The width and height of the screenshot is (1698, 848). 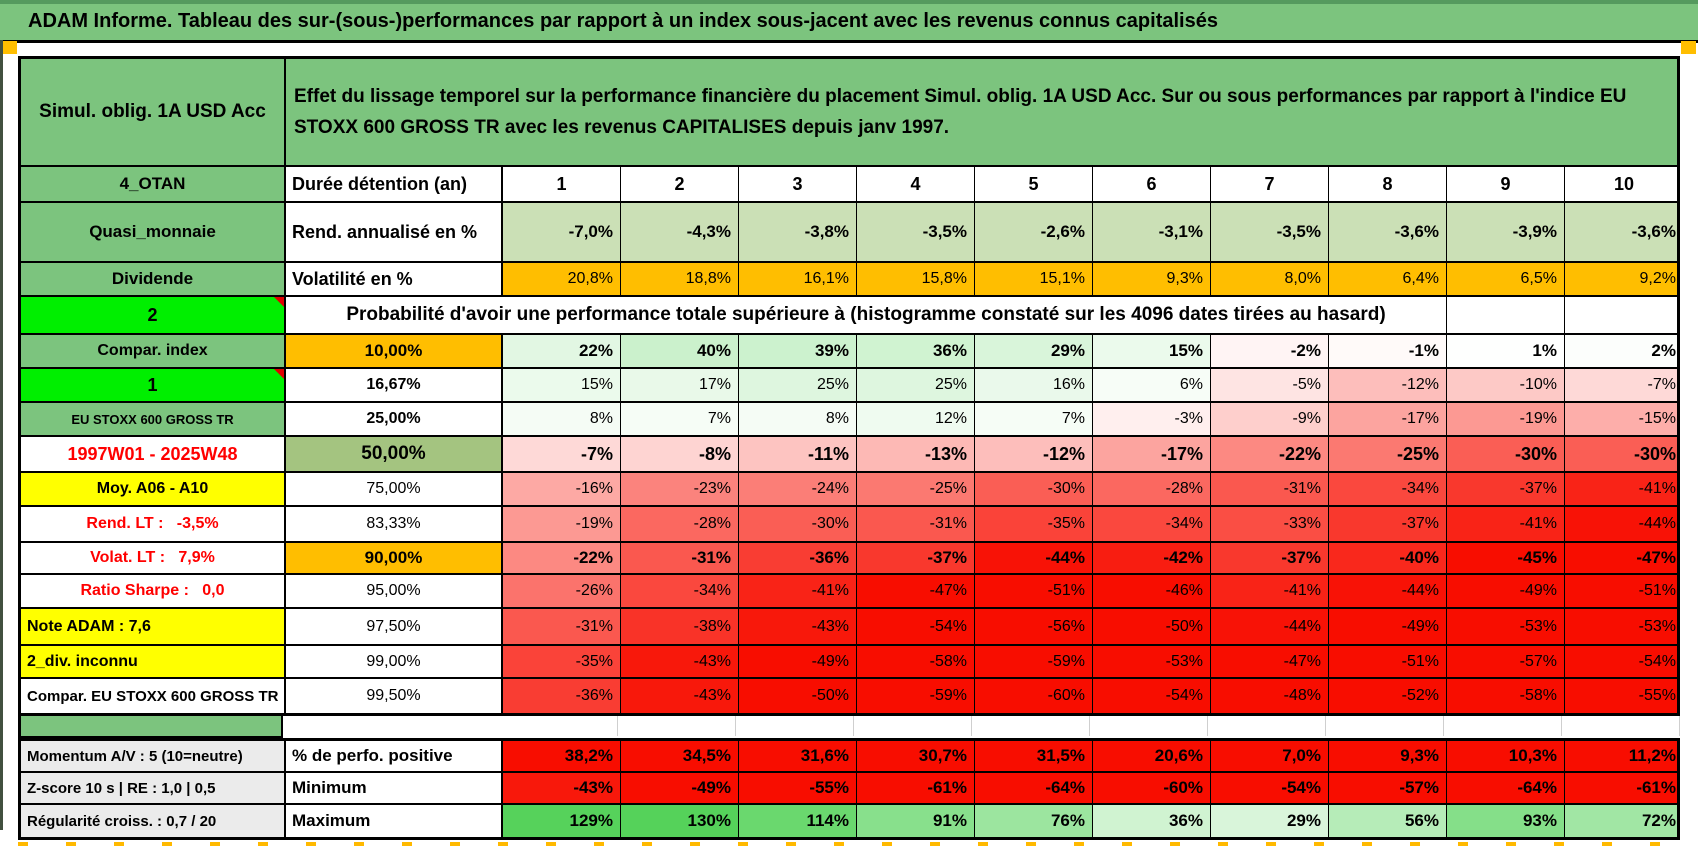 What do you see at coordinates (1270, 454) in the screenshot?
I see `data-cell: -22%` at bounding box center [1270, 454].